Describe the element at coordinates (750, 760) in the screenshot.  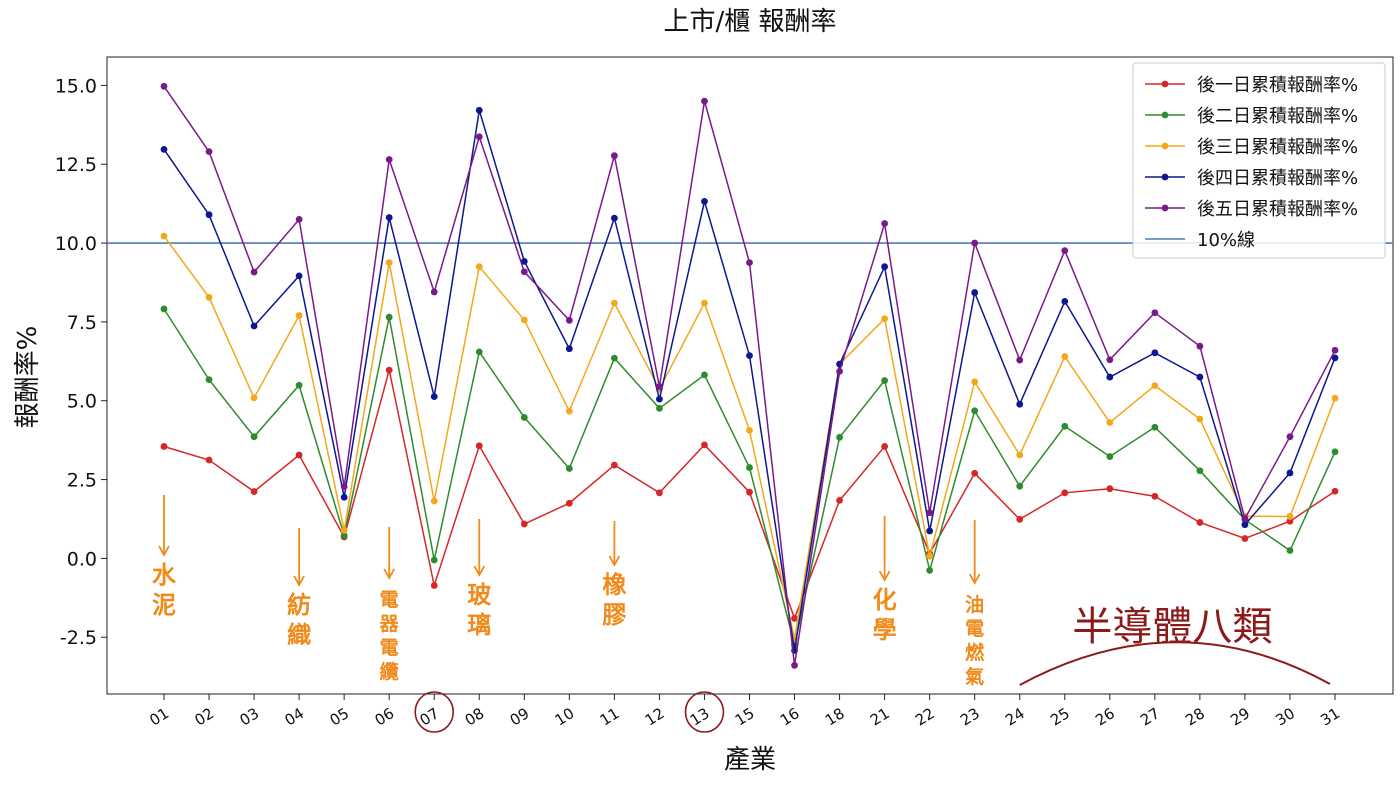
I see `x-axis-label: 產業` at that location.